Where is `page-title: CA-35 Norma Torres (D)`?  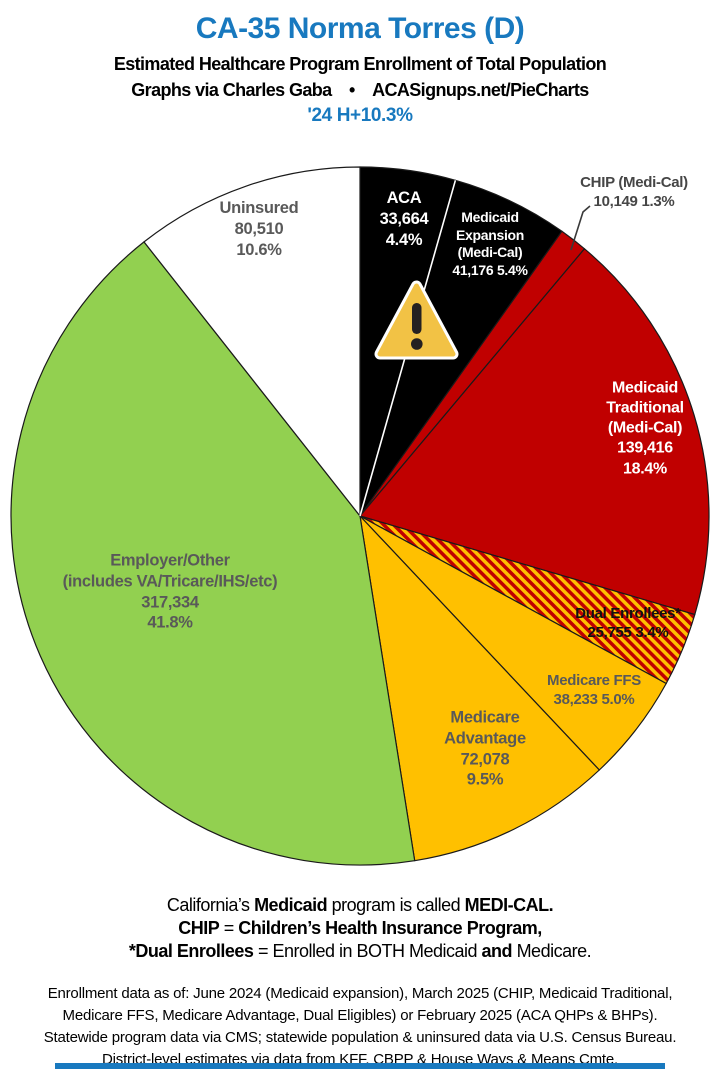 page-title: CA-35 Norma Torres (D) is located at coordinates (360, 28).